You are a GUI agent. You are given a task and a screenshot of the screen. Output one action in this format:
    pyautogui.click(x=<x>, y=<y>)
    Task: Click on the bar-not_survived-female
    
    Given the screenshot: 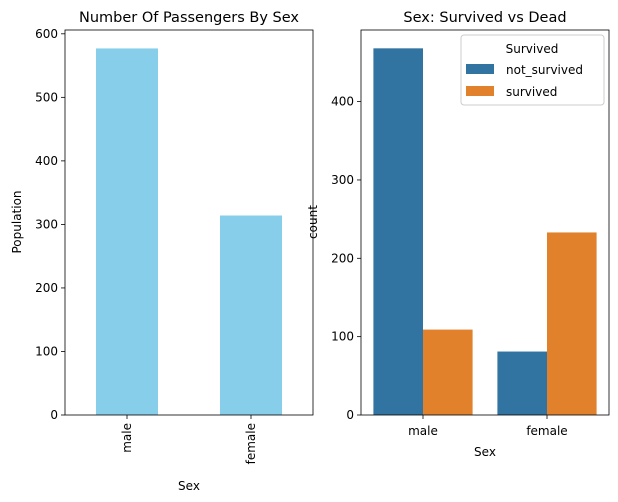 What is the action you would take?
    pyautogui.click(x=522, y=383)
    